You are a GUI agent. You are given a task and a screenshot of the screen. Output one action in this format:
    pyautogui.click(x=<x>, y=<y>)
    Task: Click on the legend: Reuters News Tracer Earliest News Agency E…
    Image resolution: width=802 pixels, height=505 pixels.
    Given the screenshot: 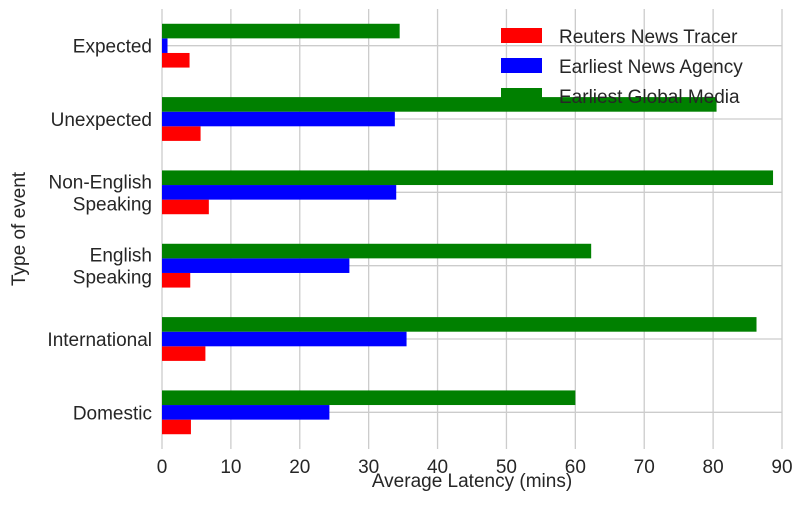 What is the action you would take?
    pyautogui.click(x=622, y=67)
    